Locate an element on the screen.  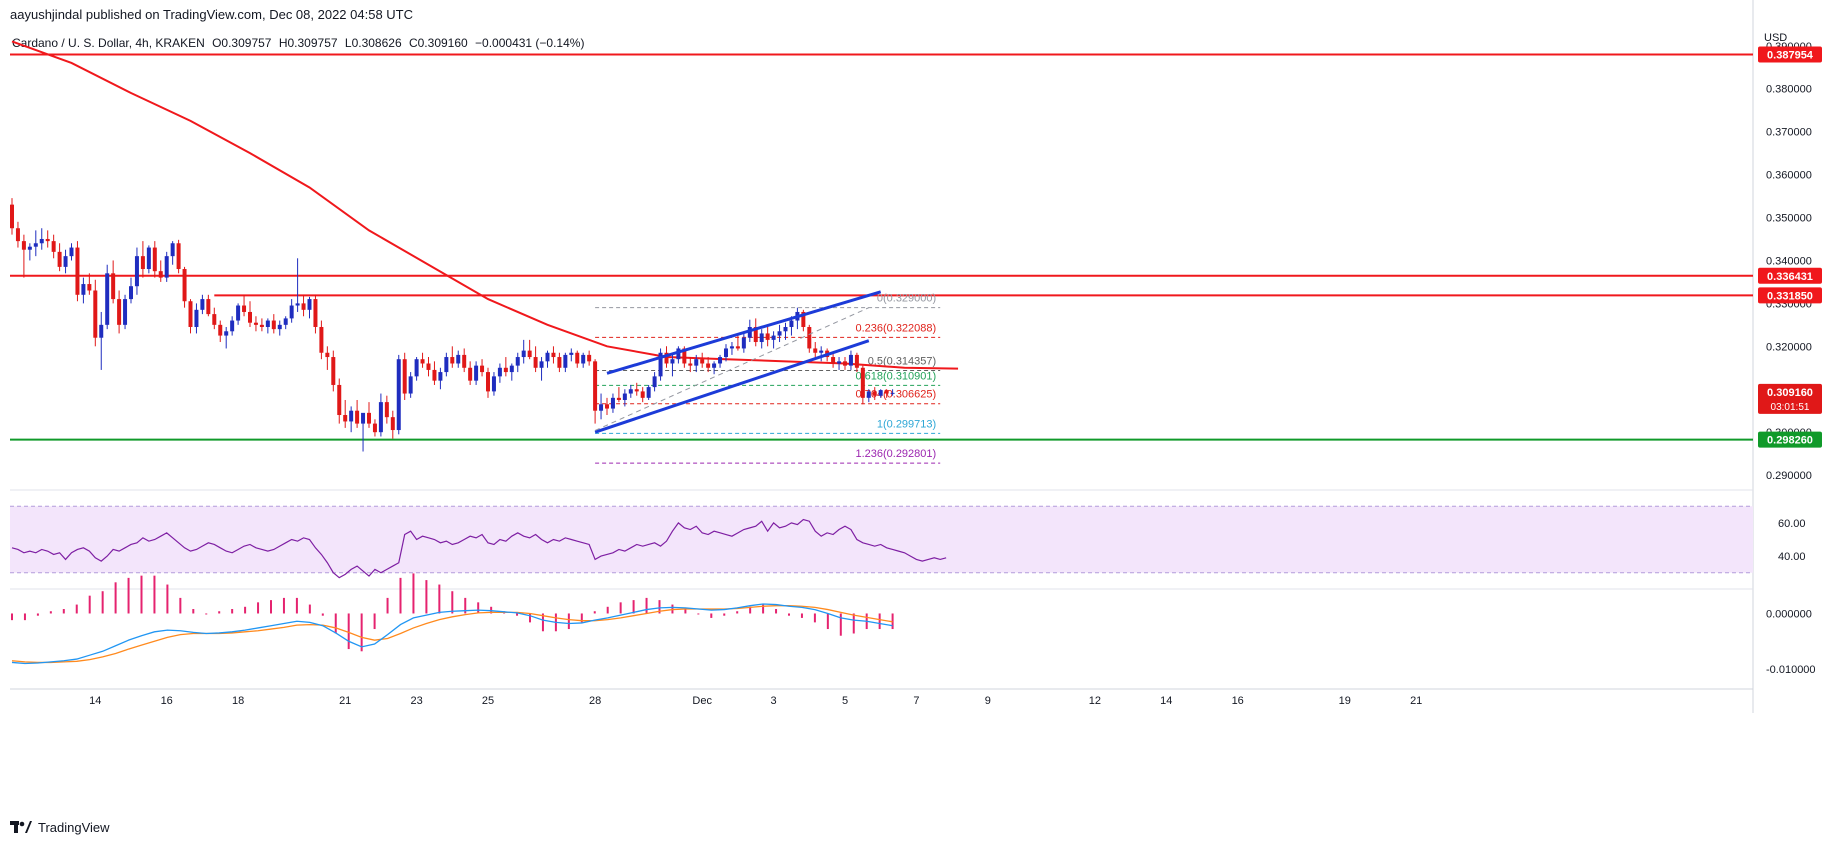
fib-label-1: 0.236(0.322088) is located at coordinates (895, 328).